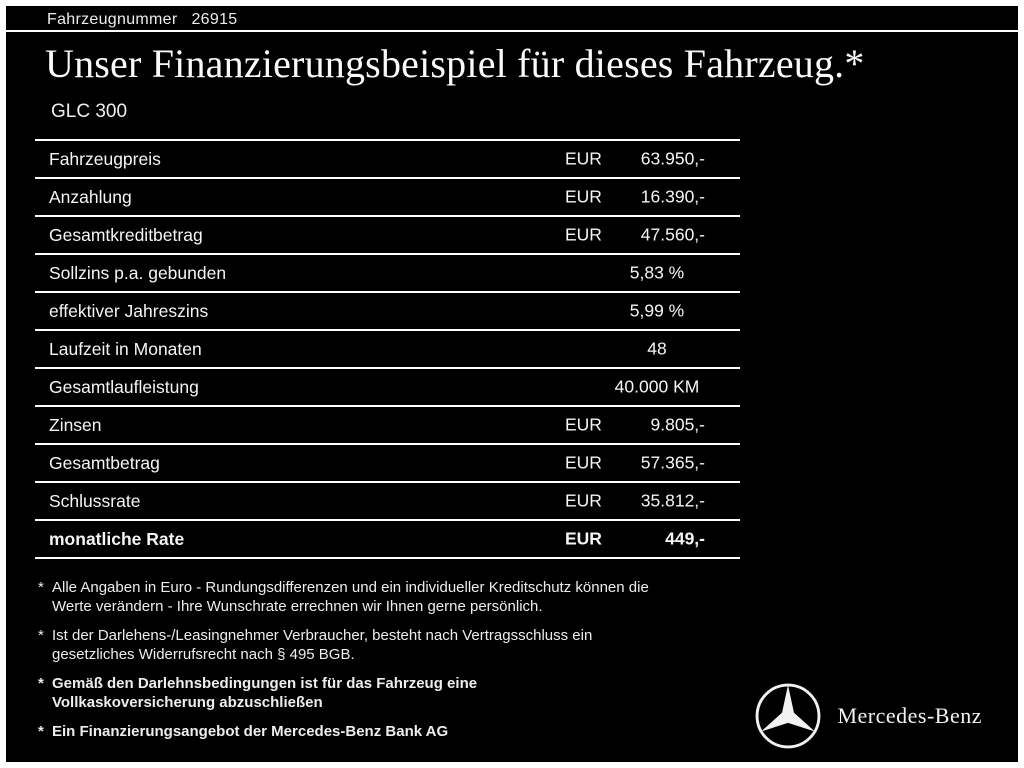 This screenshot has height=768, width=1024. What do you see at coordinates (672, 196) in the screenshot?
I see `row-amount: 16.390,-` at bounding box center [672, 196].